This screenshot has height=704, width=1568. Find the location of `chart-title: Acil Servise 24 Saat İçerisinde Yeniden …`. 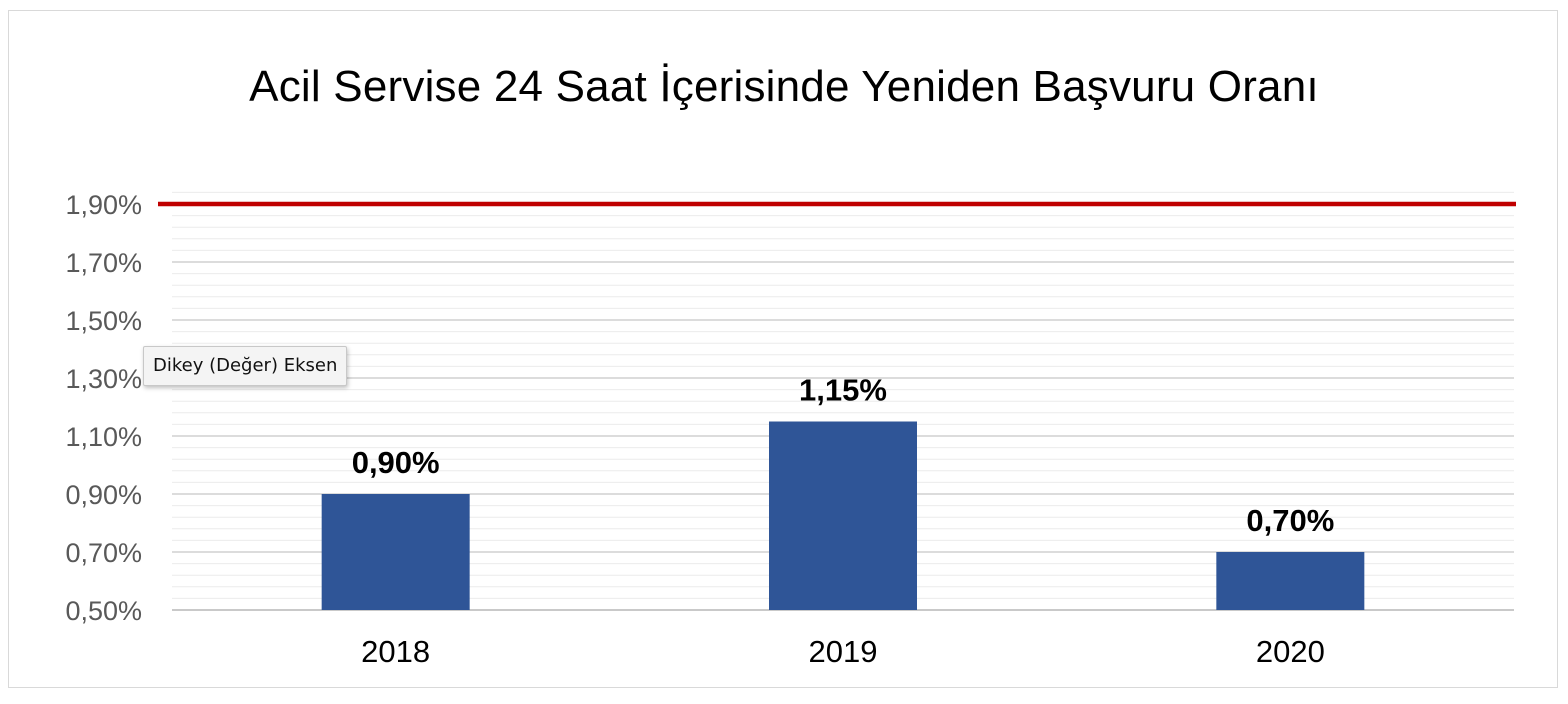

chart-title: Acil Servise 24 Saat İçerisinde Yeniden … is located at coordinates (784, 86).